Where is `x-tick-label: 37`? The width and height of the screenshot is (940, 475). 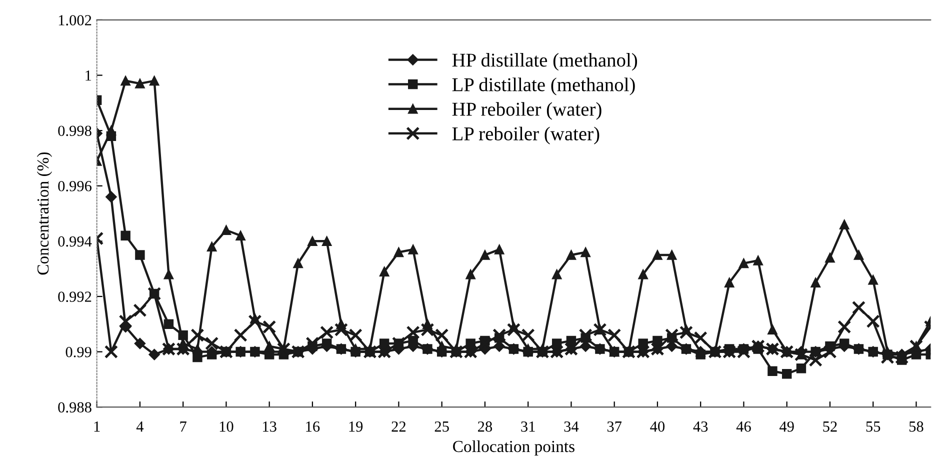
x-tick-label: 37 is located at coordinates (614, 426).